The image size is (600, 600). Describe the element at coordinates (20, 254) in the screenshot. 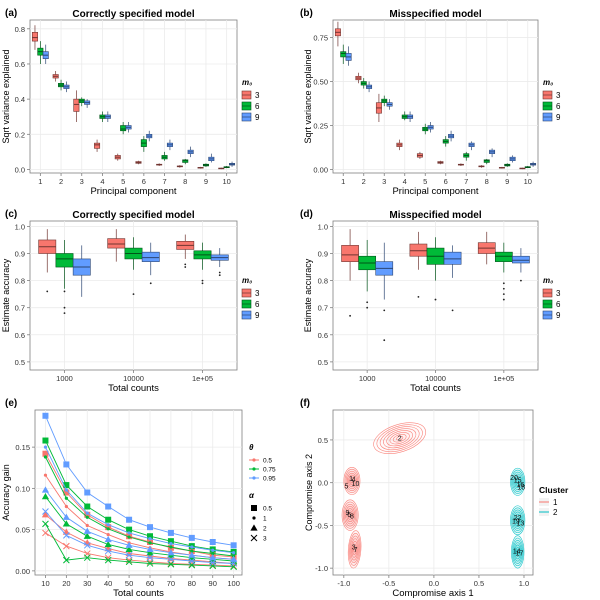

I see `tick-label-y: 0.9` at that location.